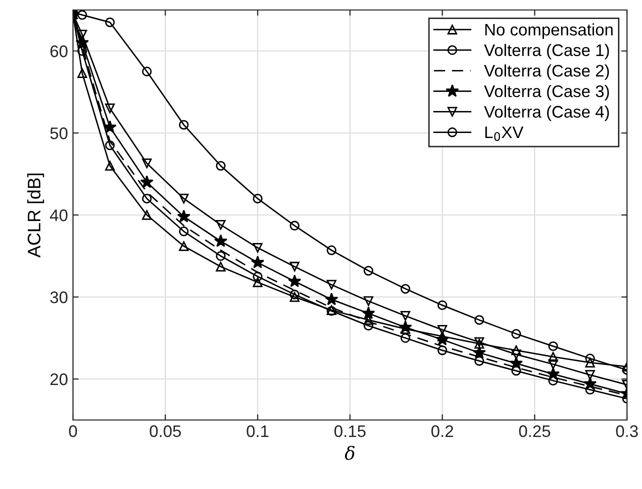 This screenshot has width=642, height=489. Describe the element at coordinates (546, 92) in the screenshot. I see `legend-label: Volterra (Case 3)` at that location.